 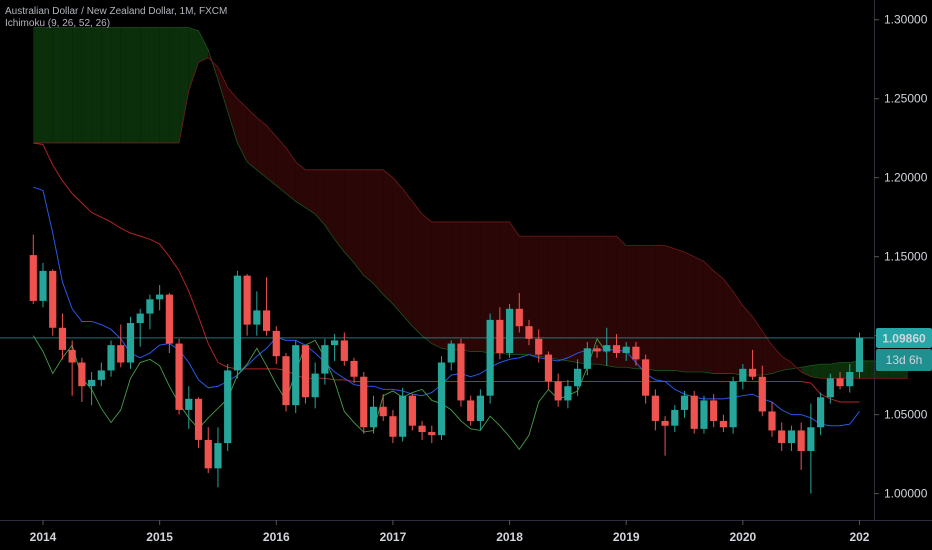 I want to click on time-axis: 2014 2015 2016 2017 2018 2019 2020 202, so click(x=450, y=532).